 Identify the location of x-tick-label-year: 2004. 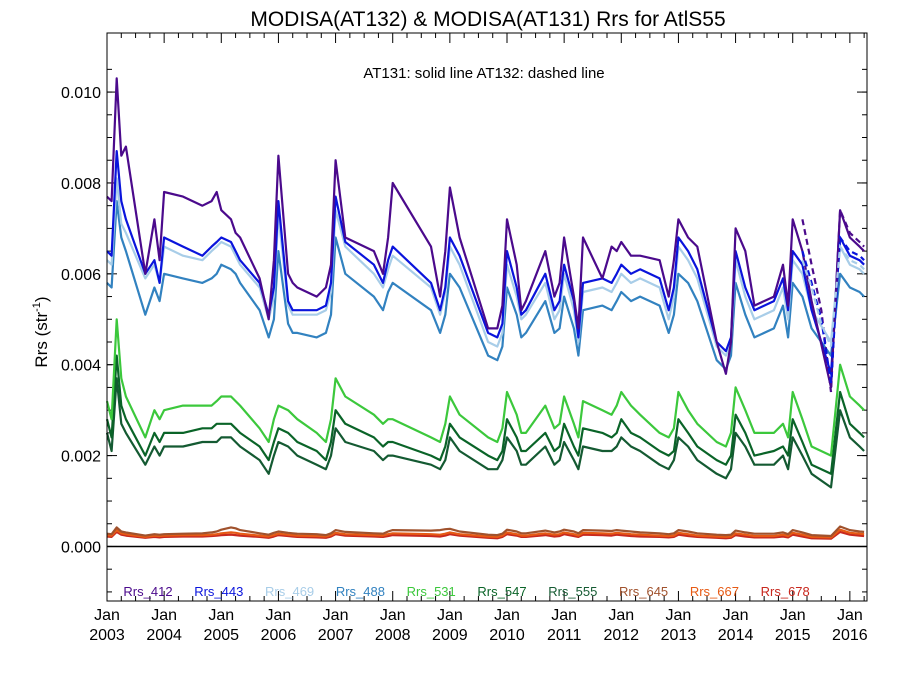
(164, 635).